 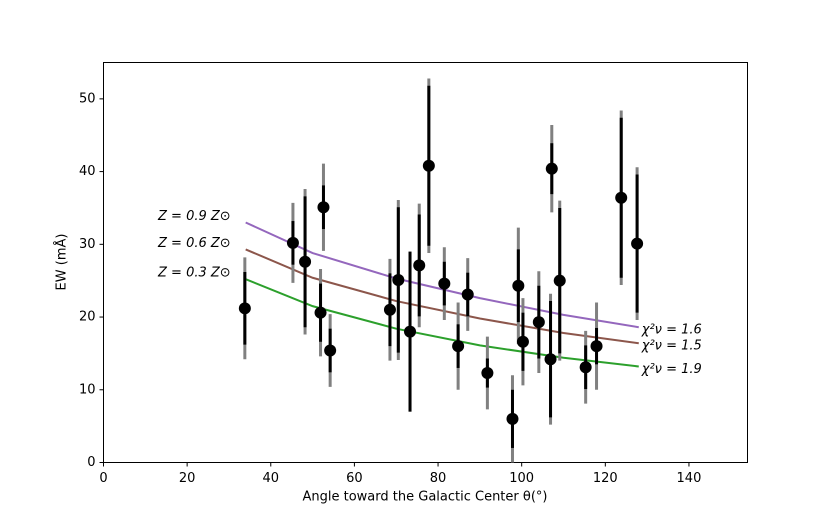 I want to click on series-label: Z = 0.6 Z⊙, so click(x=194, y=243).